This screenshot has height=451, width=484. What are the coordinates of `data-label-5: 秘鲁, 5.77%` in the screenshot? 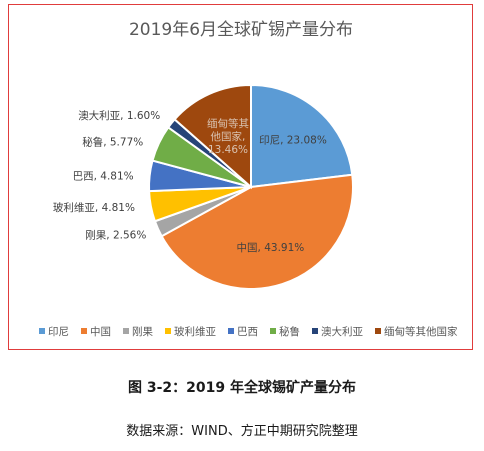 It's located at (112, 142).